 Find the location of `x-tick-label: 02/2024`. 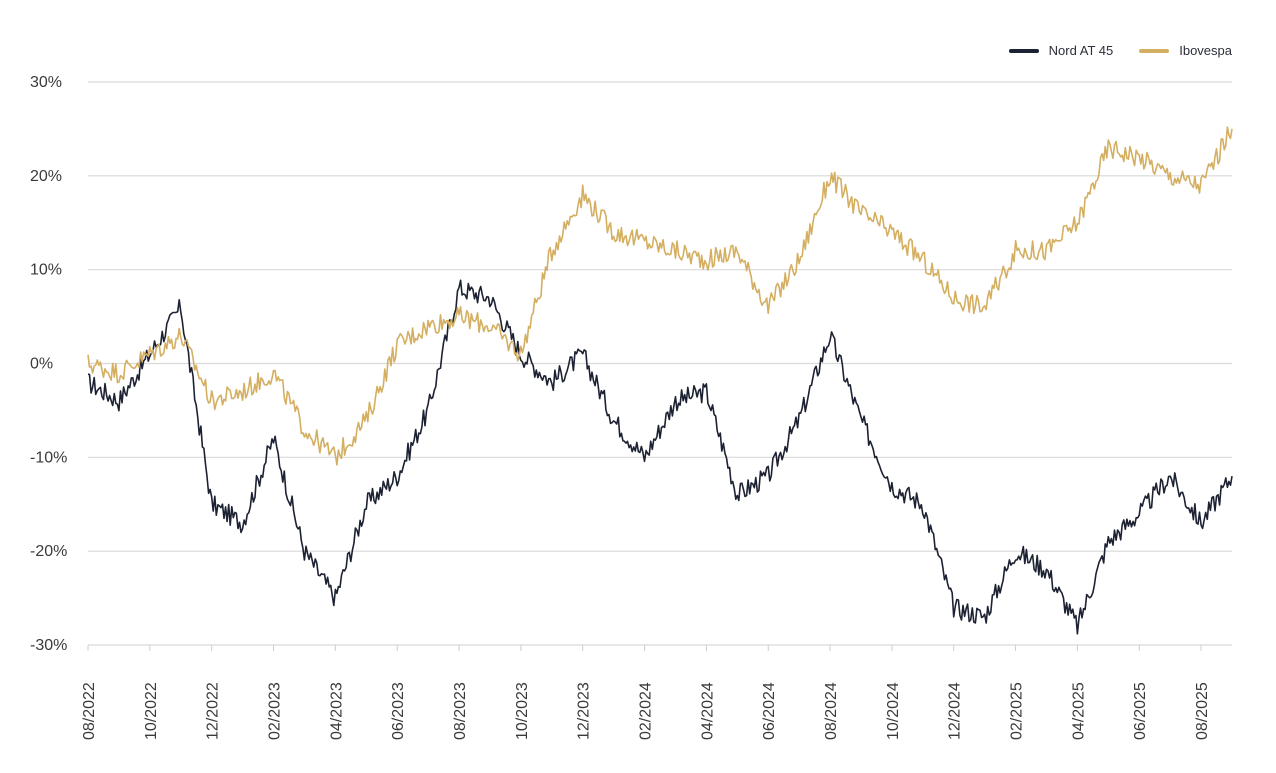

x-tick-label: 02/2024 is located at coordinates (646, 711).